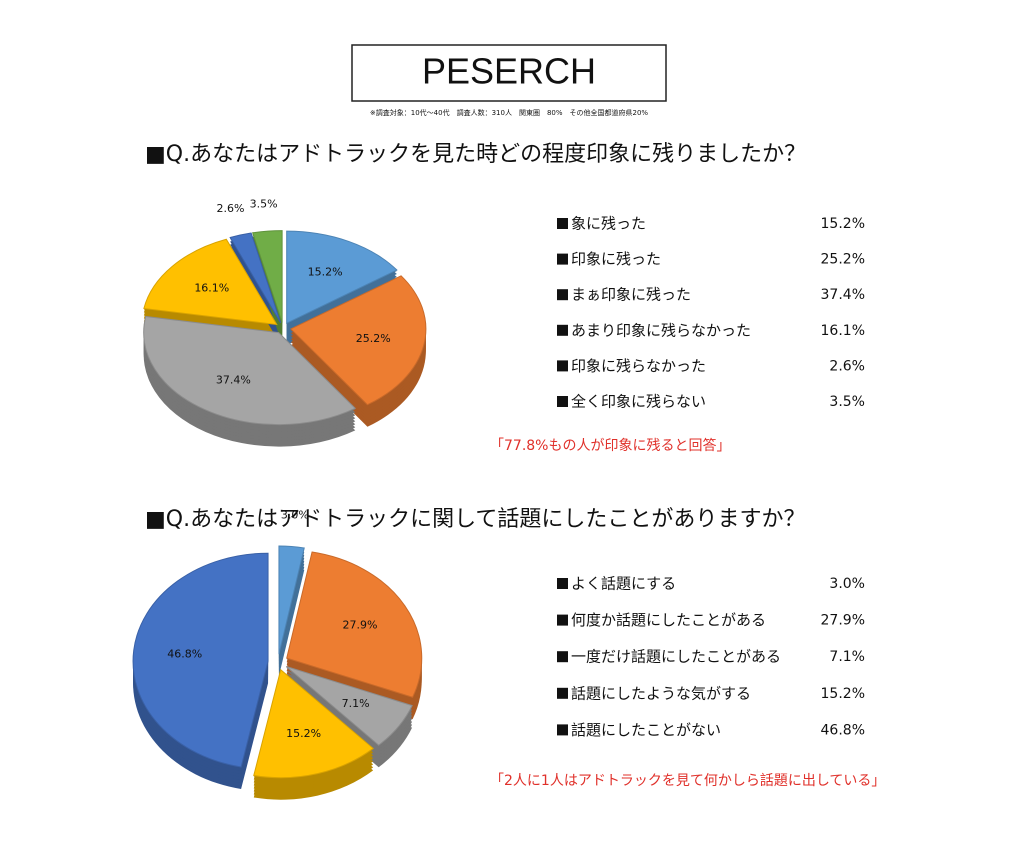 Image resolution: width=1024 pixels, height=841 pixels. Describe the element at coordinates (847, 366) in the screenshot. I see `legend-value: 2.6%` at that location.